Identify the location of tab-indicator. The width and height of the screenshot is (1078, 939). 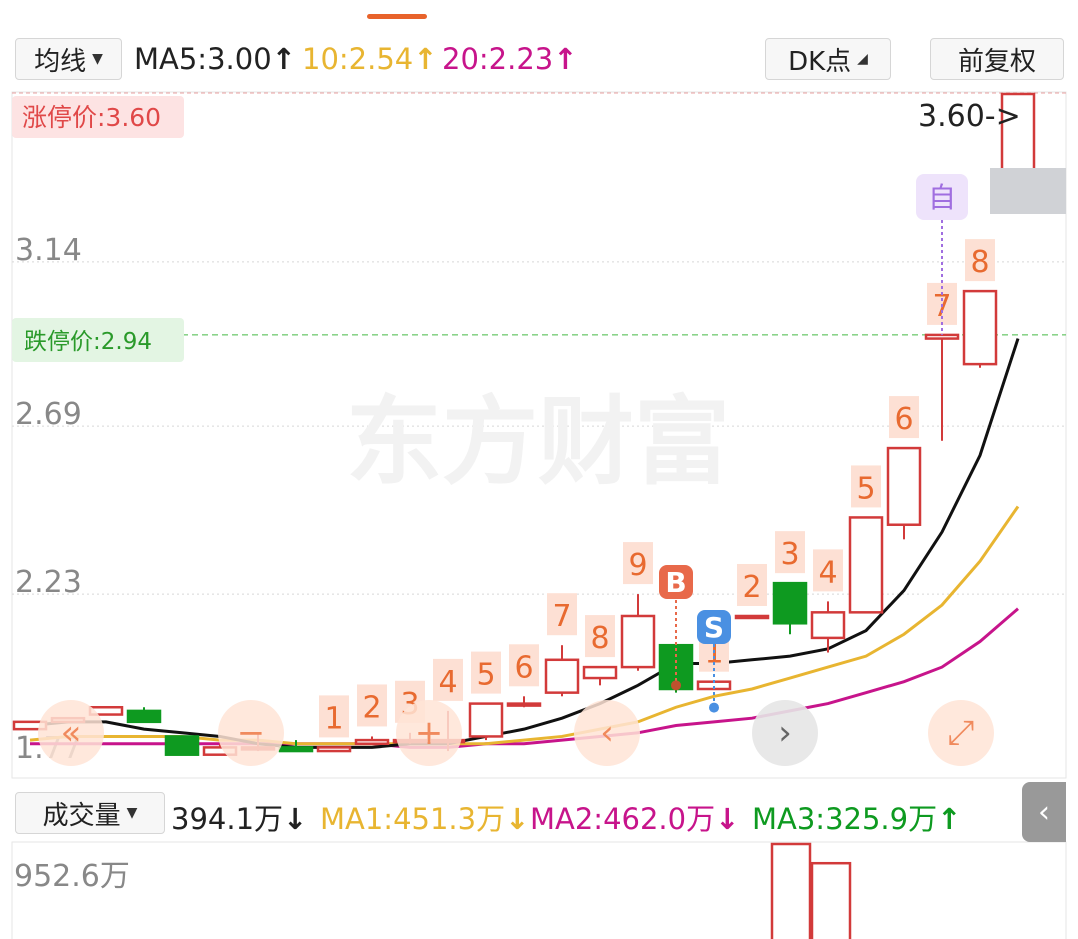
(397, 16).